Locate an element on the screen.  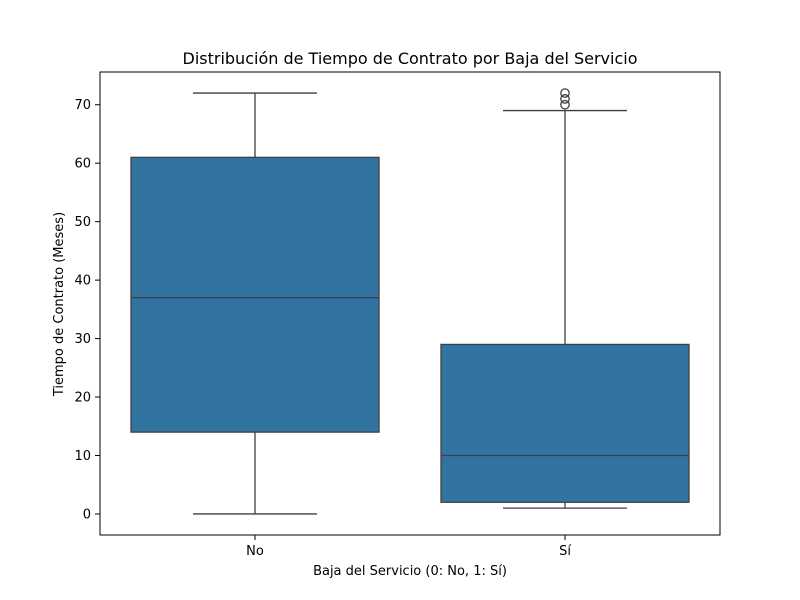
y-tick-label-5: 50 is located at coordinates (82, 222).